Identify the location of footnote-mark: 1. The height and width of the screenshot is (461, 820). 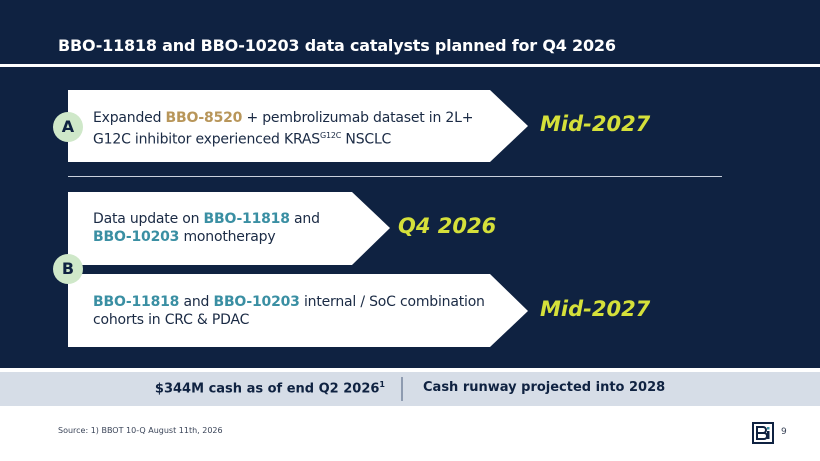
(382, 384).